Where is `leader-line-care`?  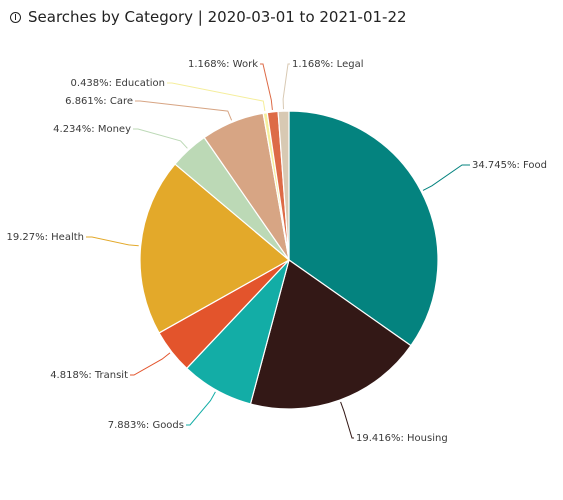
leader-line-care is located at coordinates (184, 110).